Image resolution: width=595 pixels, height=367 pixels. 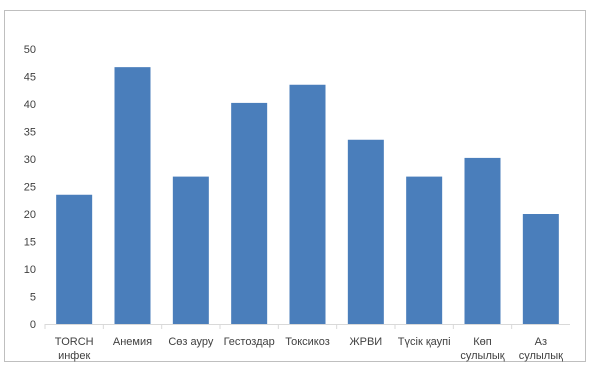 I want to click on x-tick-label: Анемия, so click(x=132, y=342).